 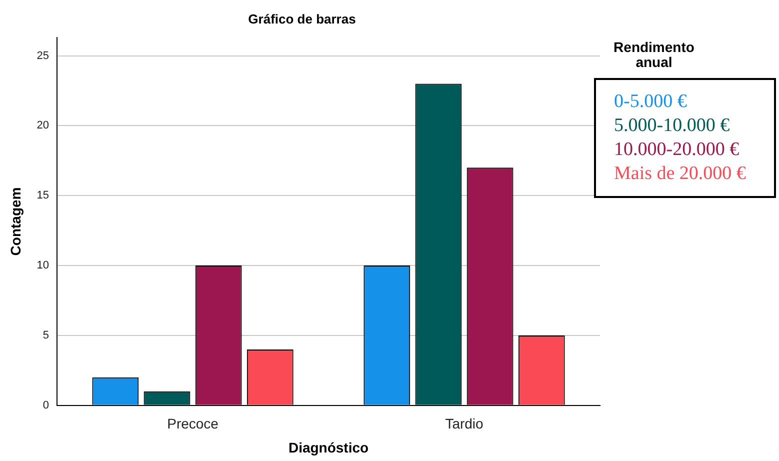 I want to click on y-tick-label: 25, so click(x=43, y=56).